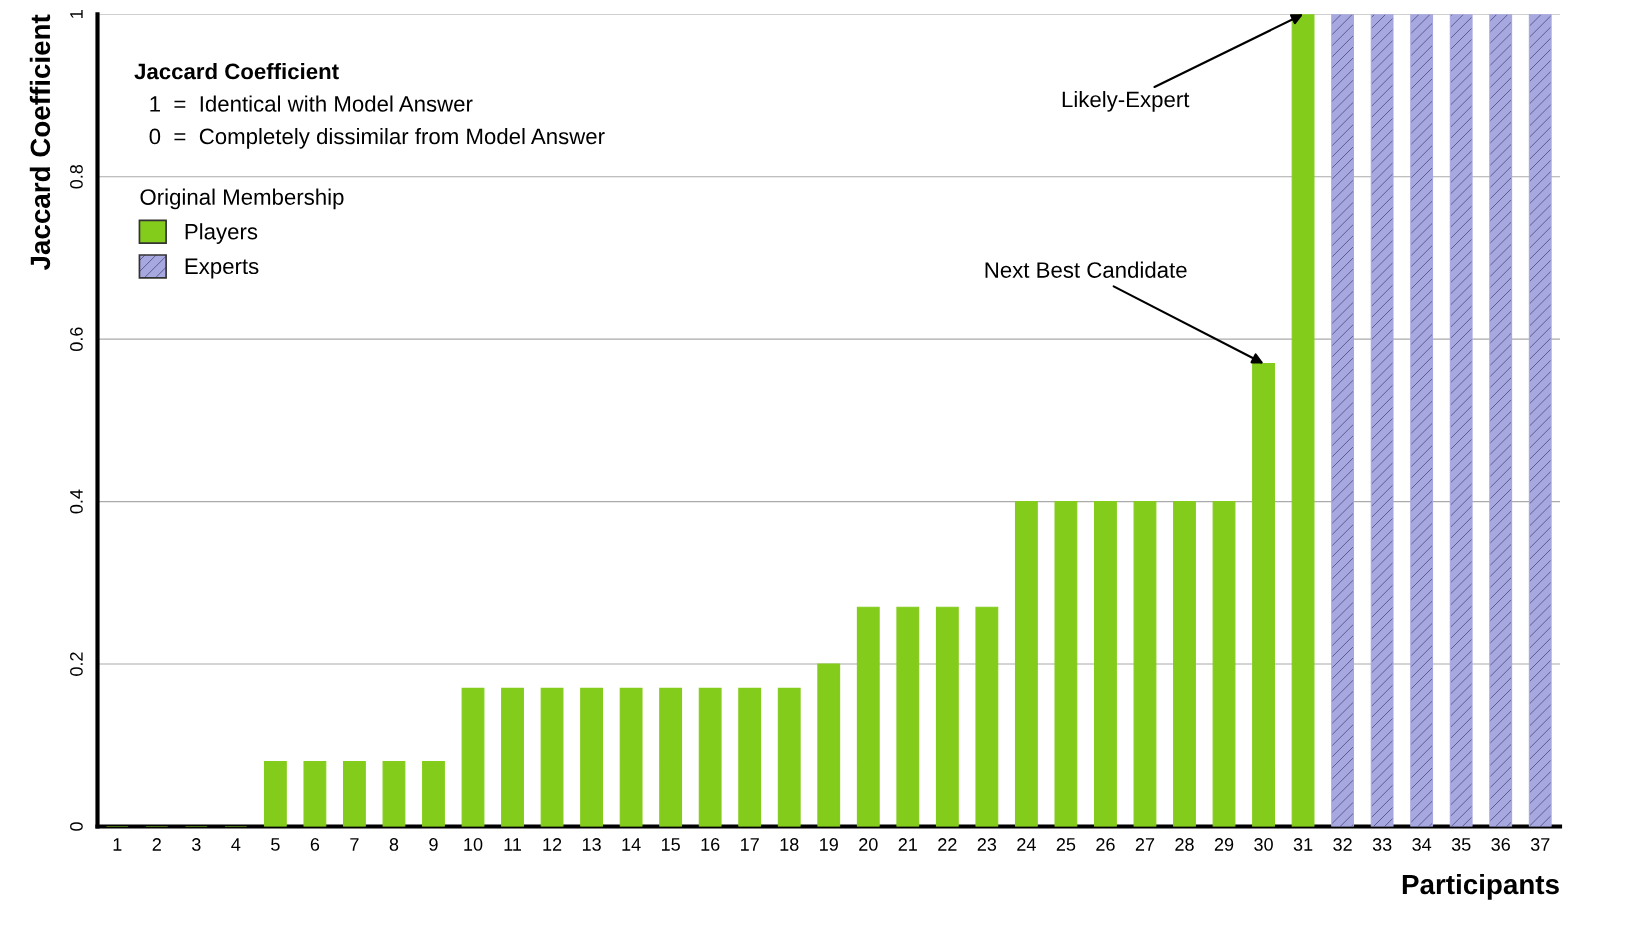 This screenshot has width=1625, height=950. What do you see at coordinates (40, 142) in the screenshot?
I see `y-axis-title: Jaccard Coefficient` at bounding box center [40, 142].